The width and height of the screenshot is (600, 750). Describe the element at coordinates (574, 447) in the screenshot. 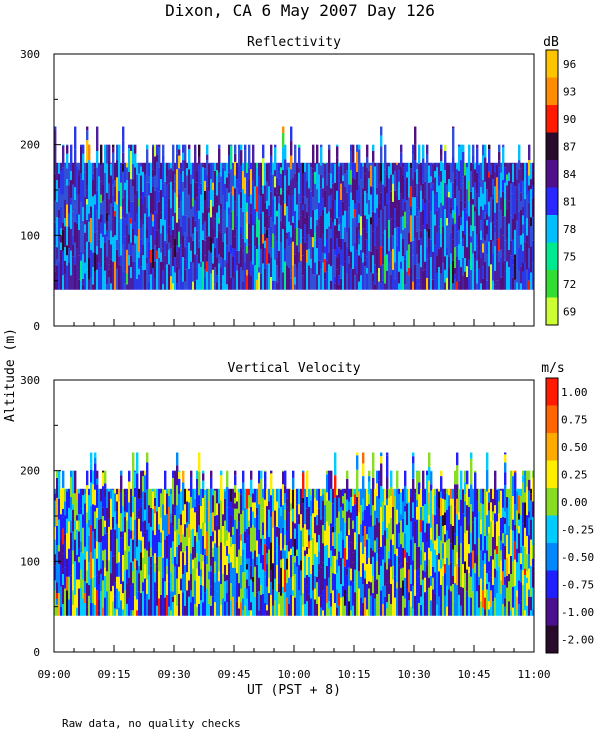

I see `colorbar-label: 0.50` at that location.